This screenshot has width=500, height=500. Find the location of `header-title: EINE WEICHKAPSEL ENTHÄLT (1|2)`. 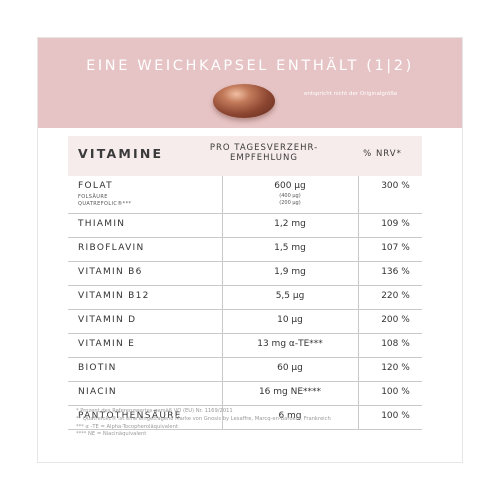

header-title: EINE WEICHKAPSEL ENTHÄLT (1|2) is located at coordinates (250, 66).